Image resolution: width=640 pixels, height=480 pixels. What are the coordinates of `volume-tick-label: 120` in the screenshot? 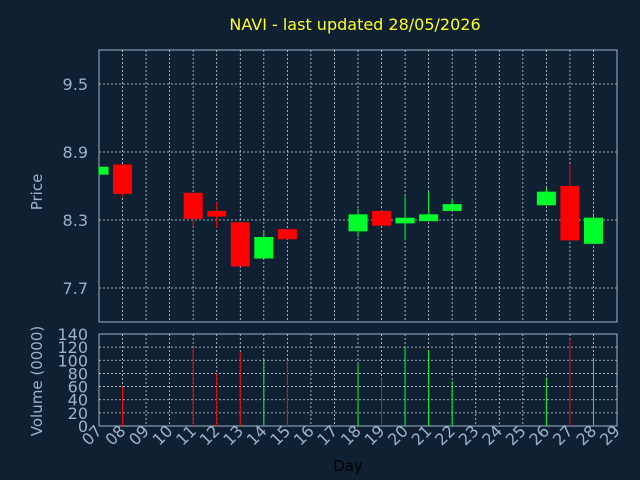 It's located at (72, 347).